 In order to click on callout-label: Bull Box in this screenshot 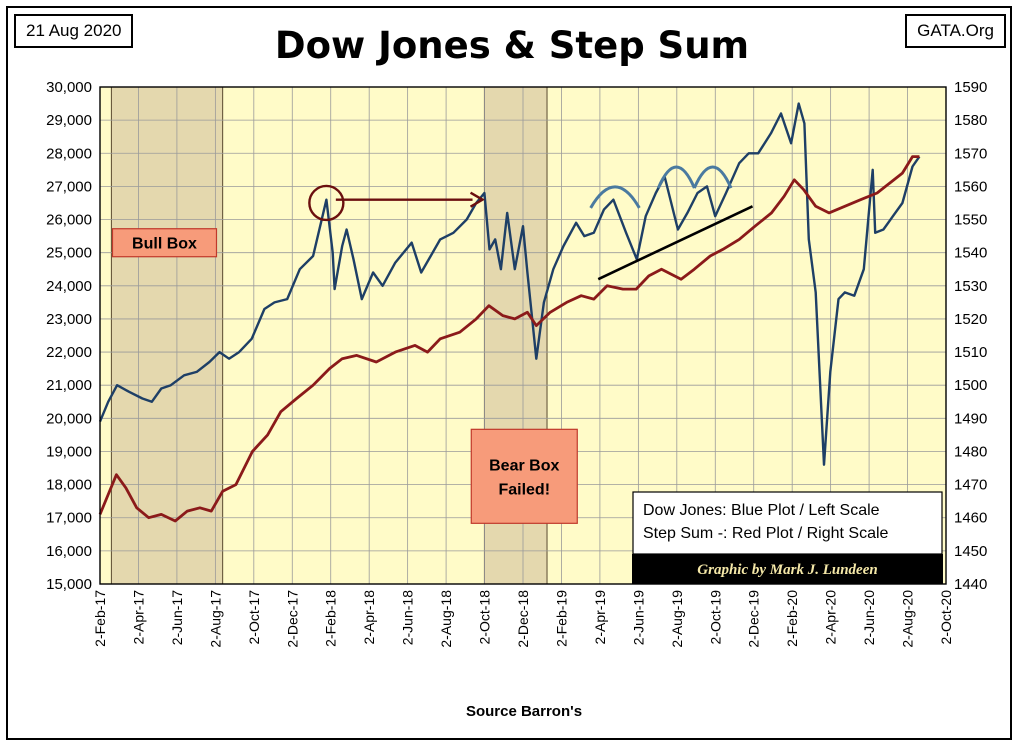, I will do `click(164, 244)`.